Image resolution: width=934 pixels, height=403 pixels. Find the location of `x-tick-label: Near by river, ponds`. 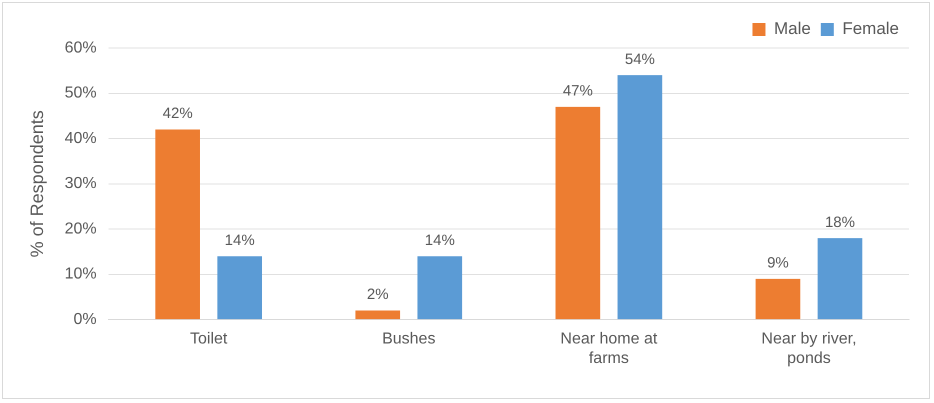

x-tick-label: Near by river, ponds is located at coordinates (809, 348).